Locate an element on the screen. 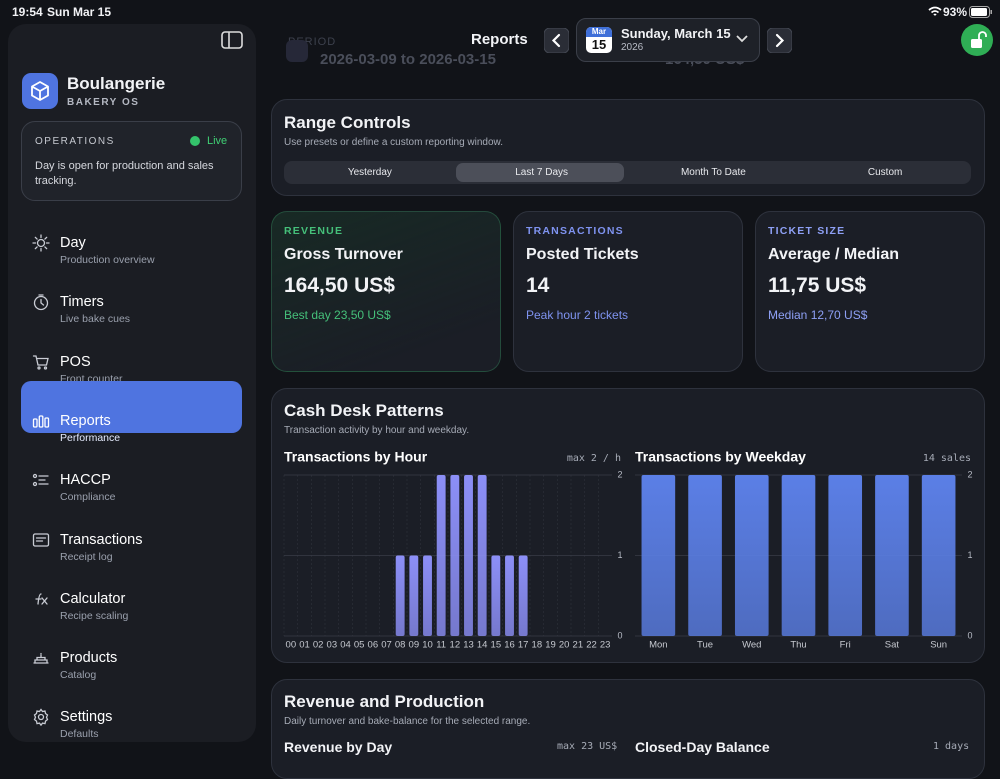 The width and height of the screenshot is (1000, 779). date-chevron is located at coordinates (742, 39).